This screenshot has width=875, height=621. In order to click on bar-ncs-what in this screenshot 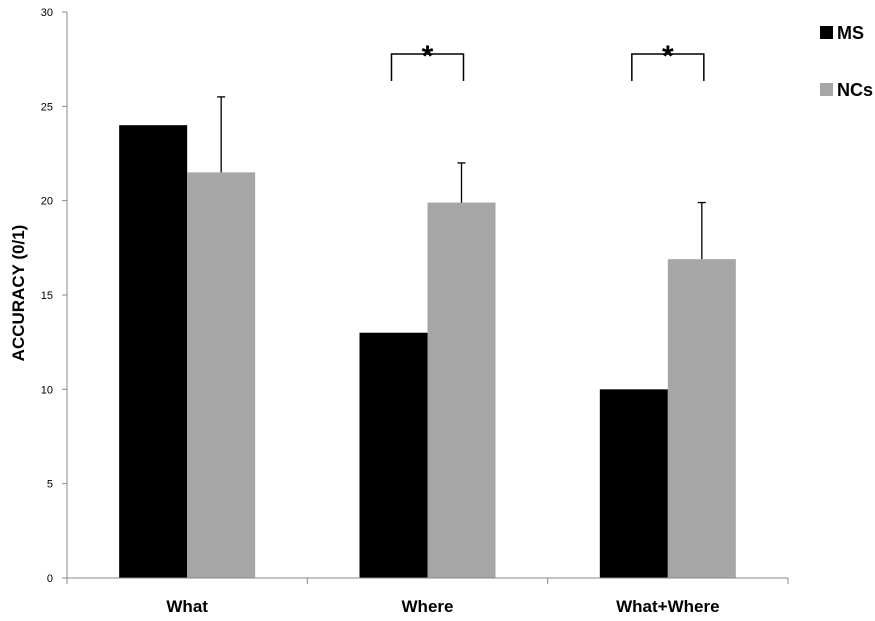, I will do `click(221, 375)`.